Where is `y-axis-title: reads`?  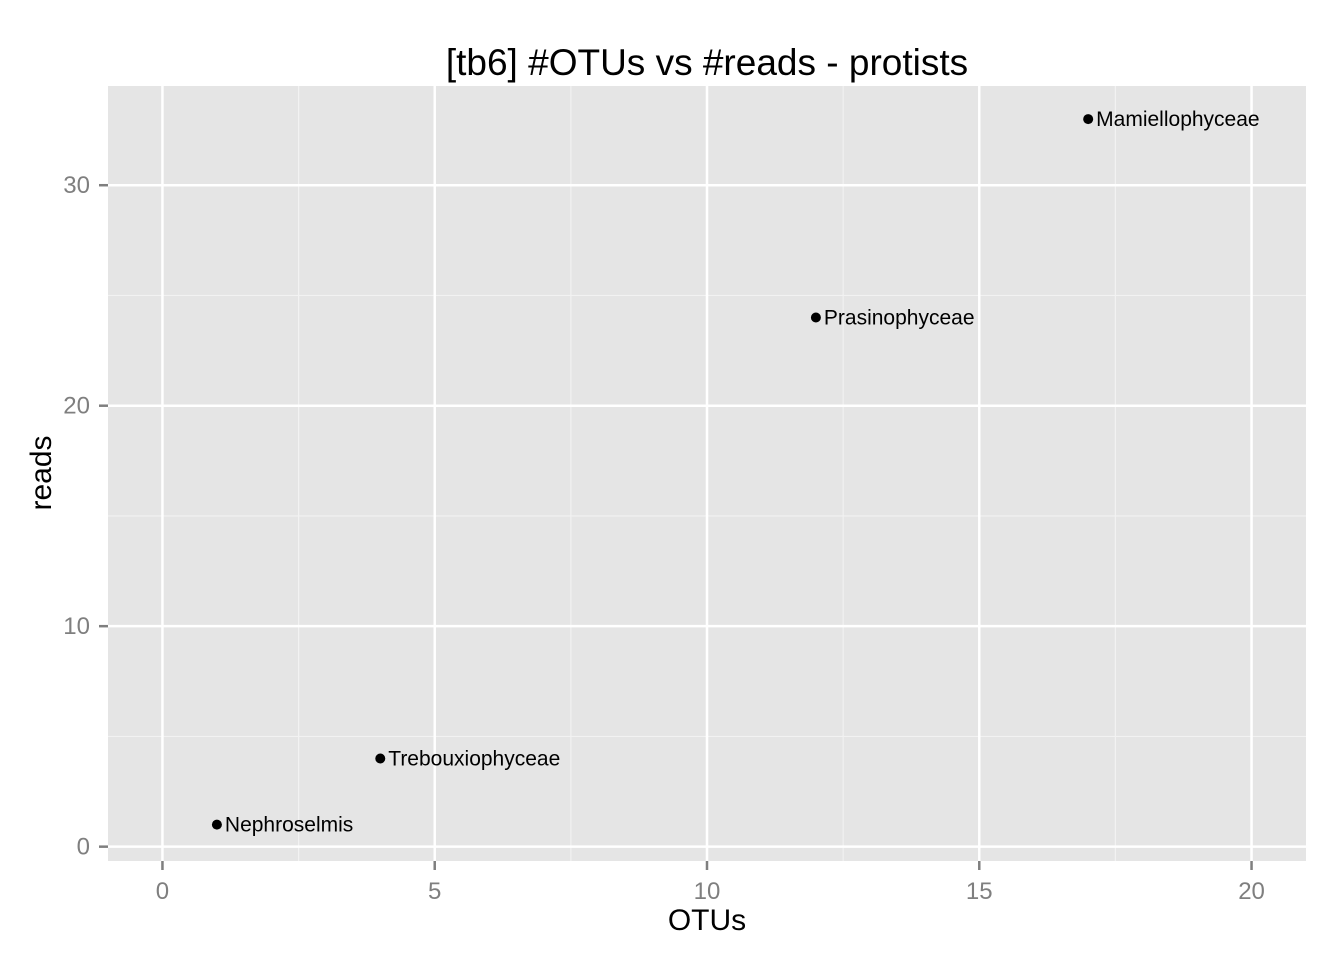
y-axis-title: reads is located at coordinates (41, 472).